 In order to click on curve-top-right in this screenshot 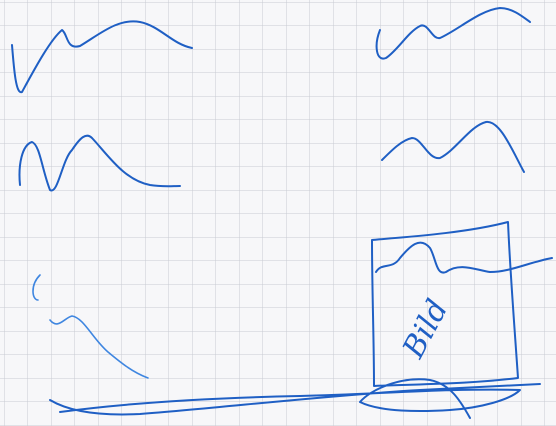, I will do `click(453, 33)`.